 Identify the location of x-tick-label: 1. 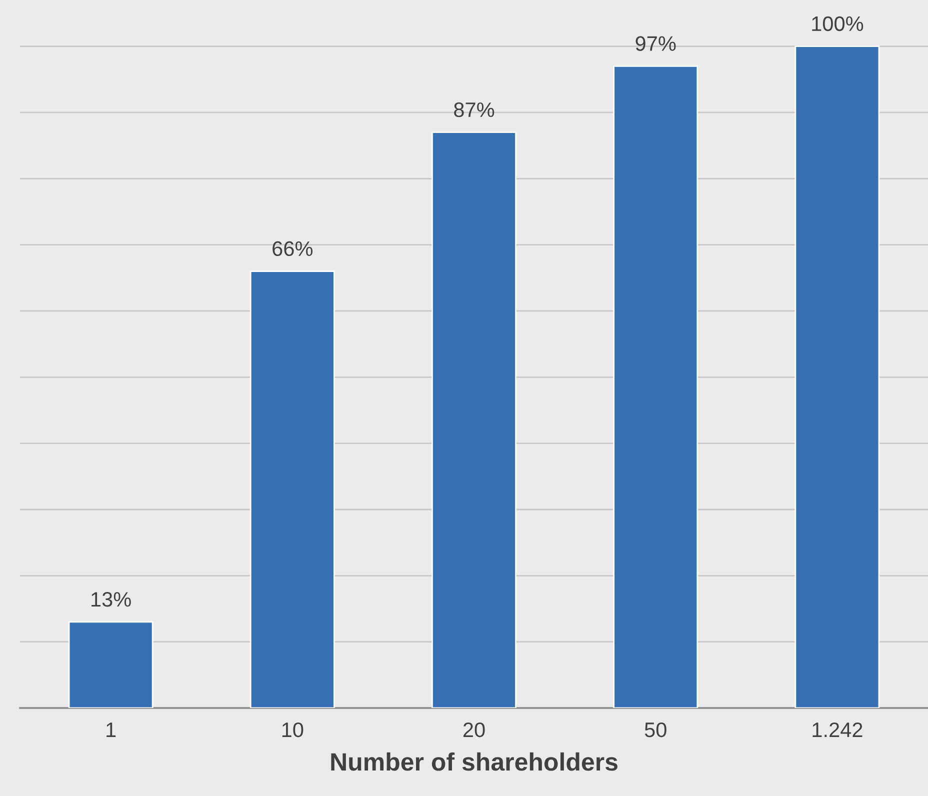
(111, 729).